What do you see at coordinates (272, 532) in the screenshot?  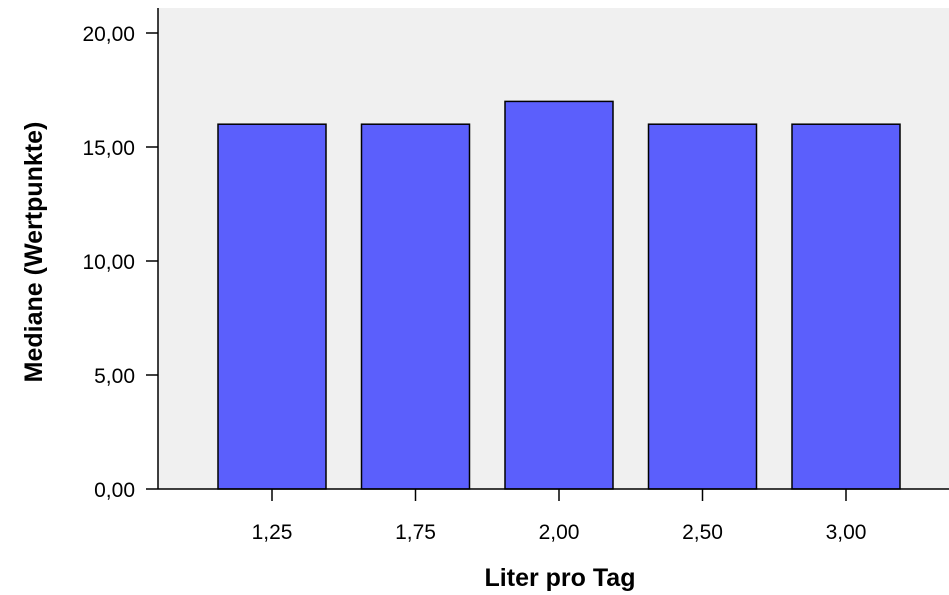 I see `x-tick-label: 1,25` at bounding box center [272, 532].